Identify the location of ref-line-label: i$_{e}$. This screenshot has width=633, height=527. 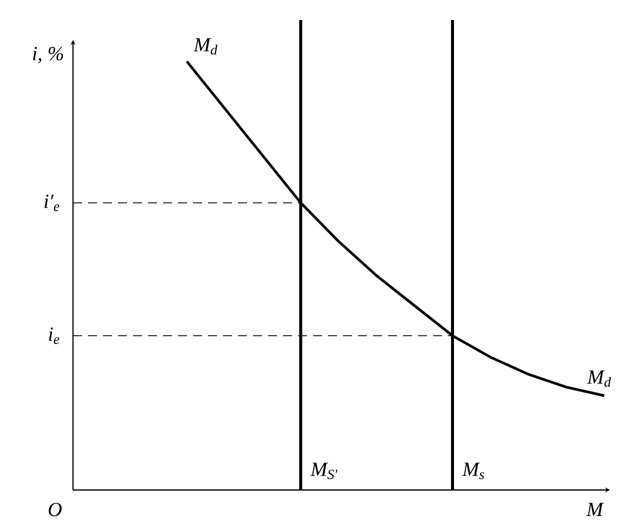
(54, 335).